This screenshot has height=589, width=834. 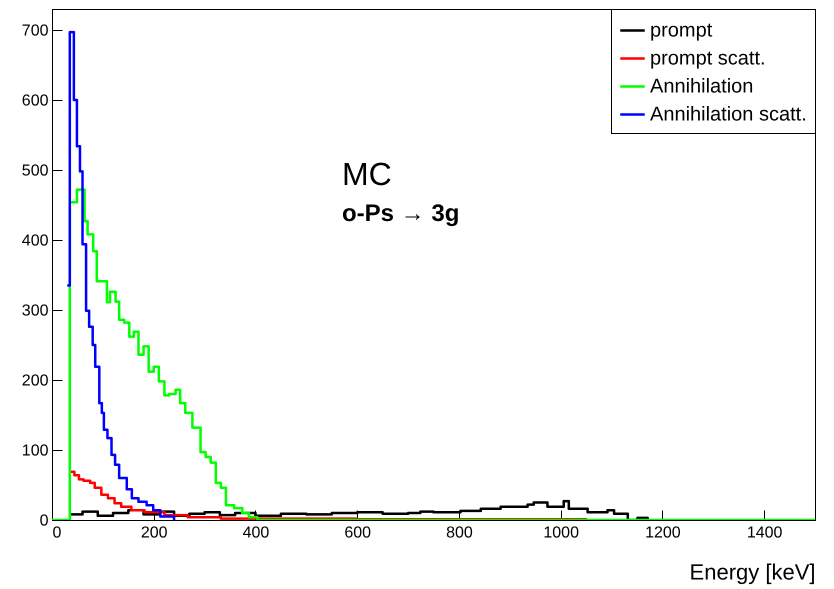 I want to click on legend-label: Annihilation scatt., so click(x=728, y=115).